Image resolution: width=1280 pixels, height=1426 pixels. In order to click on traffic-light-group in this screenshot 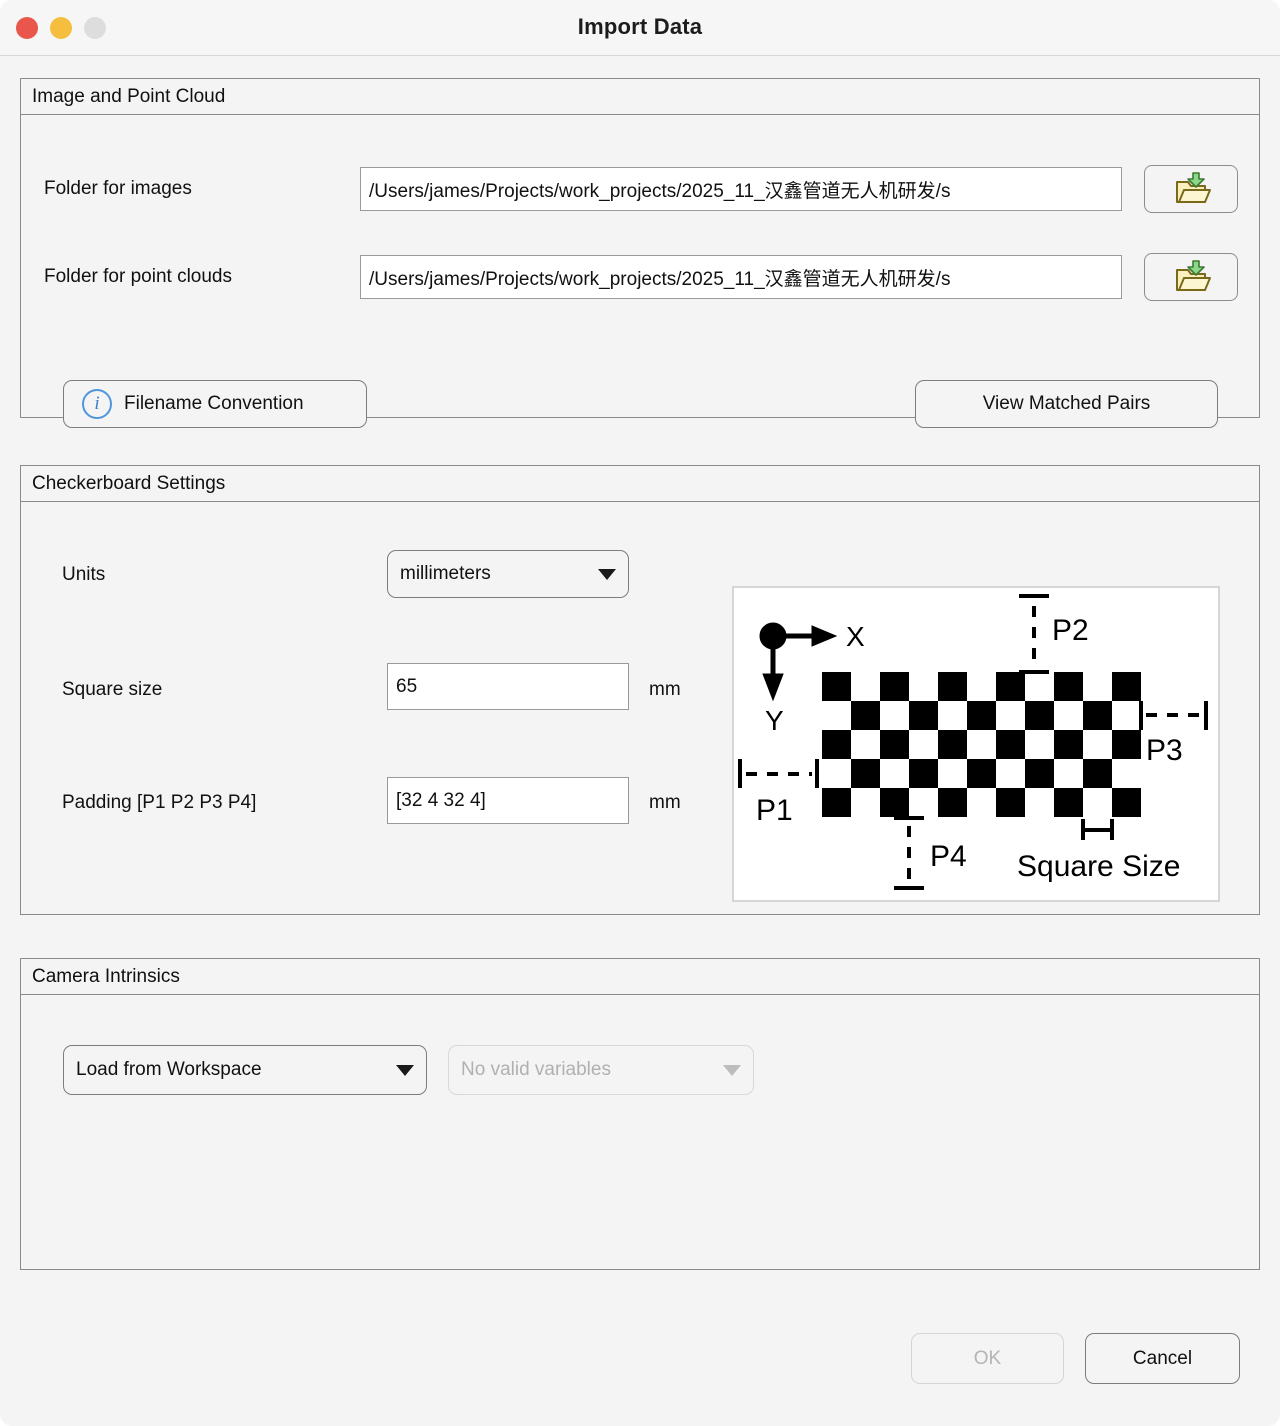, I will do `click(61, 28)`.